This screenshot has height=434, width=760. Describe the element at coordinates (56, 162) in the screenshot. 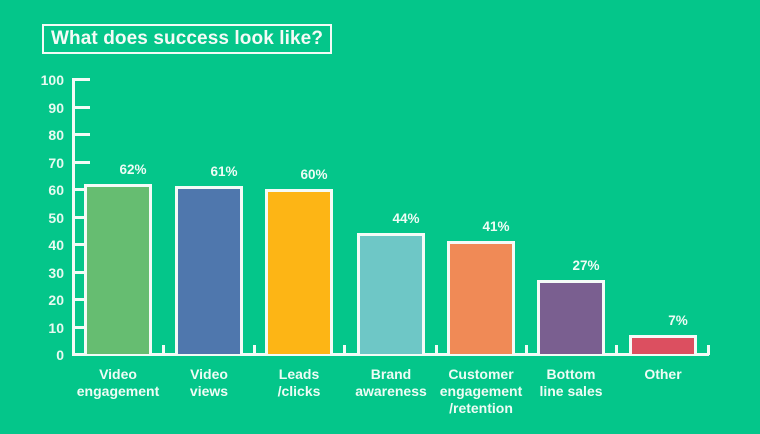

I see `y-tick-label: 70` at that location.